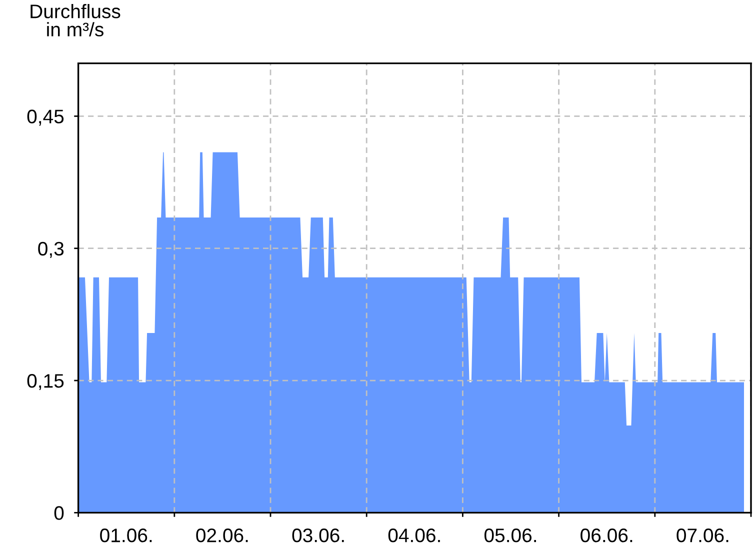 The width and height of the screenshot is (756, 546). What do you see at coordinates (59, 513) in the screenshot?
I see `y-tick-label: 0` at bounding box center [59, 513].